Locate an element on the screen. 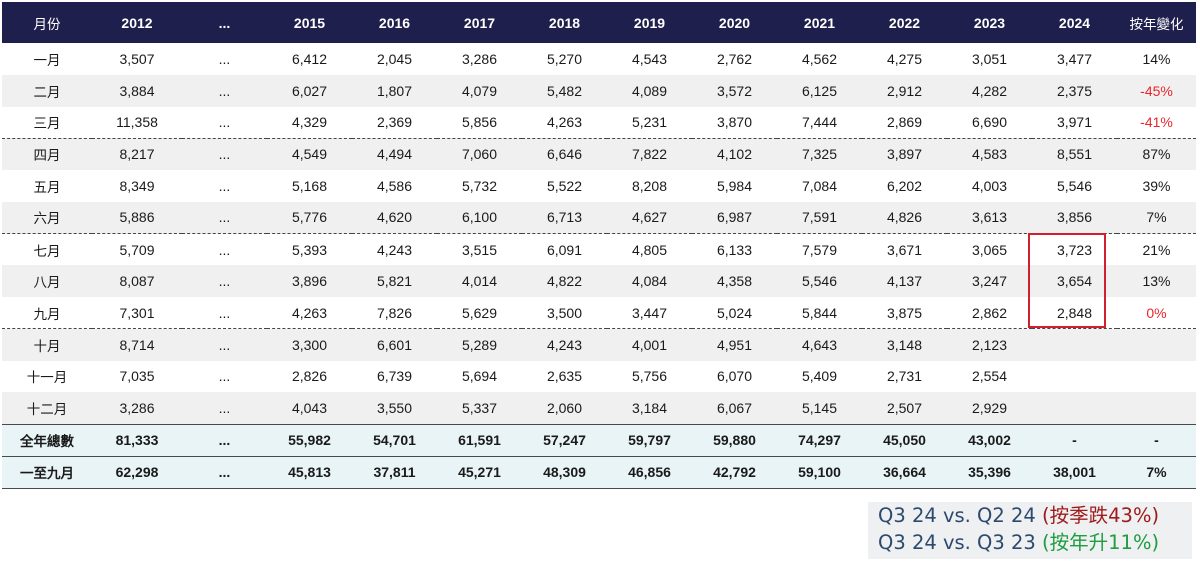  table-cell: 6,690 is located at coordinates (989, 122).